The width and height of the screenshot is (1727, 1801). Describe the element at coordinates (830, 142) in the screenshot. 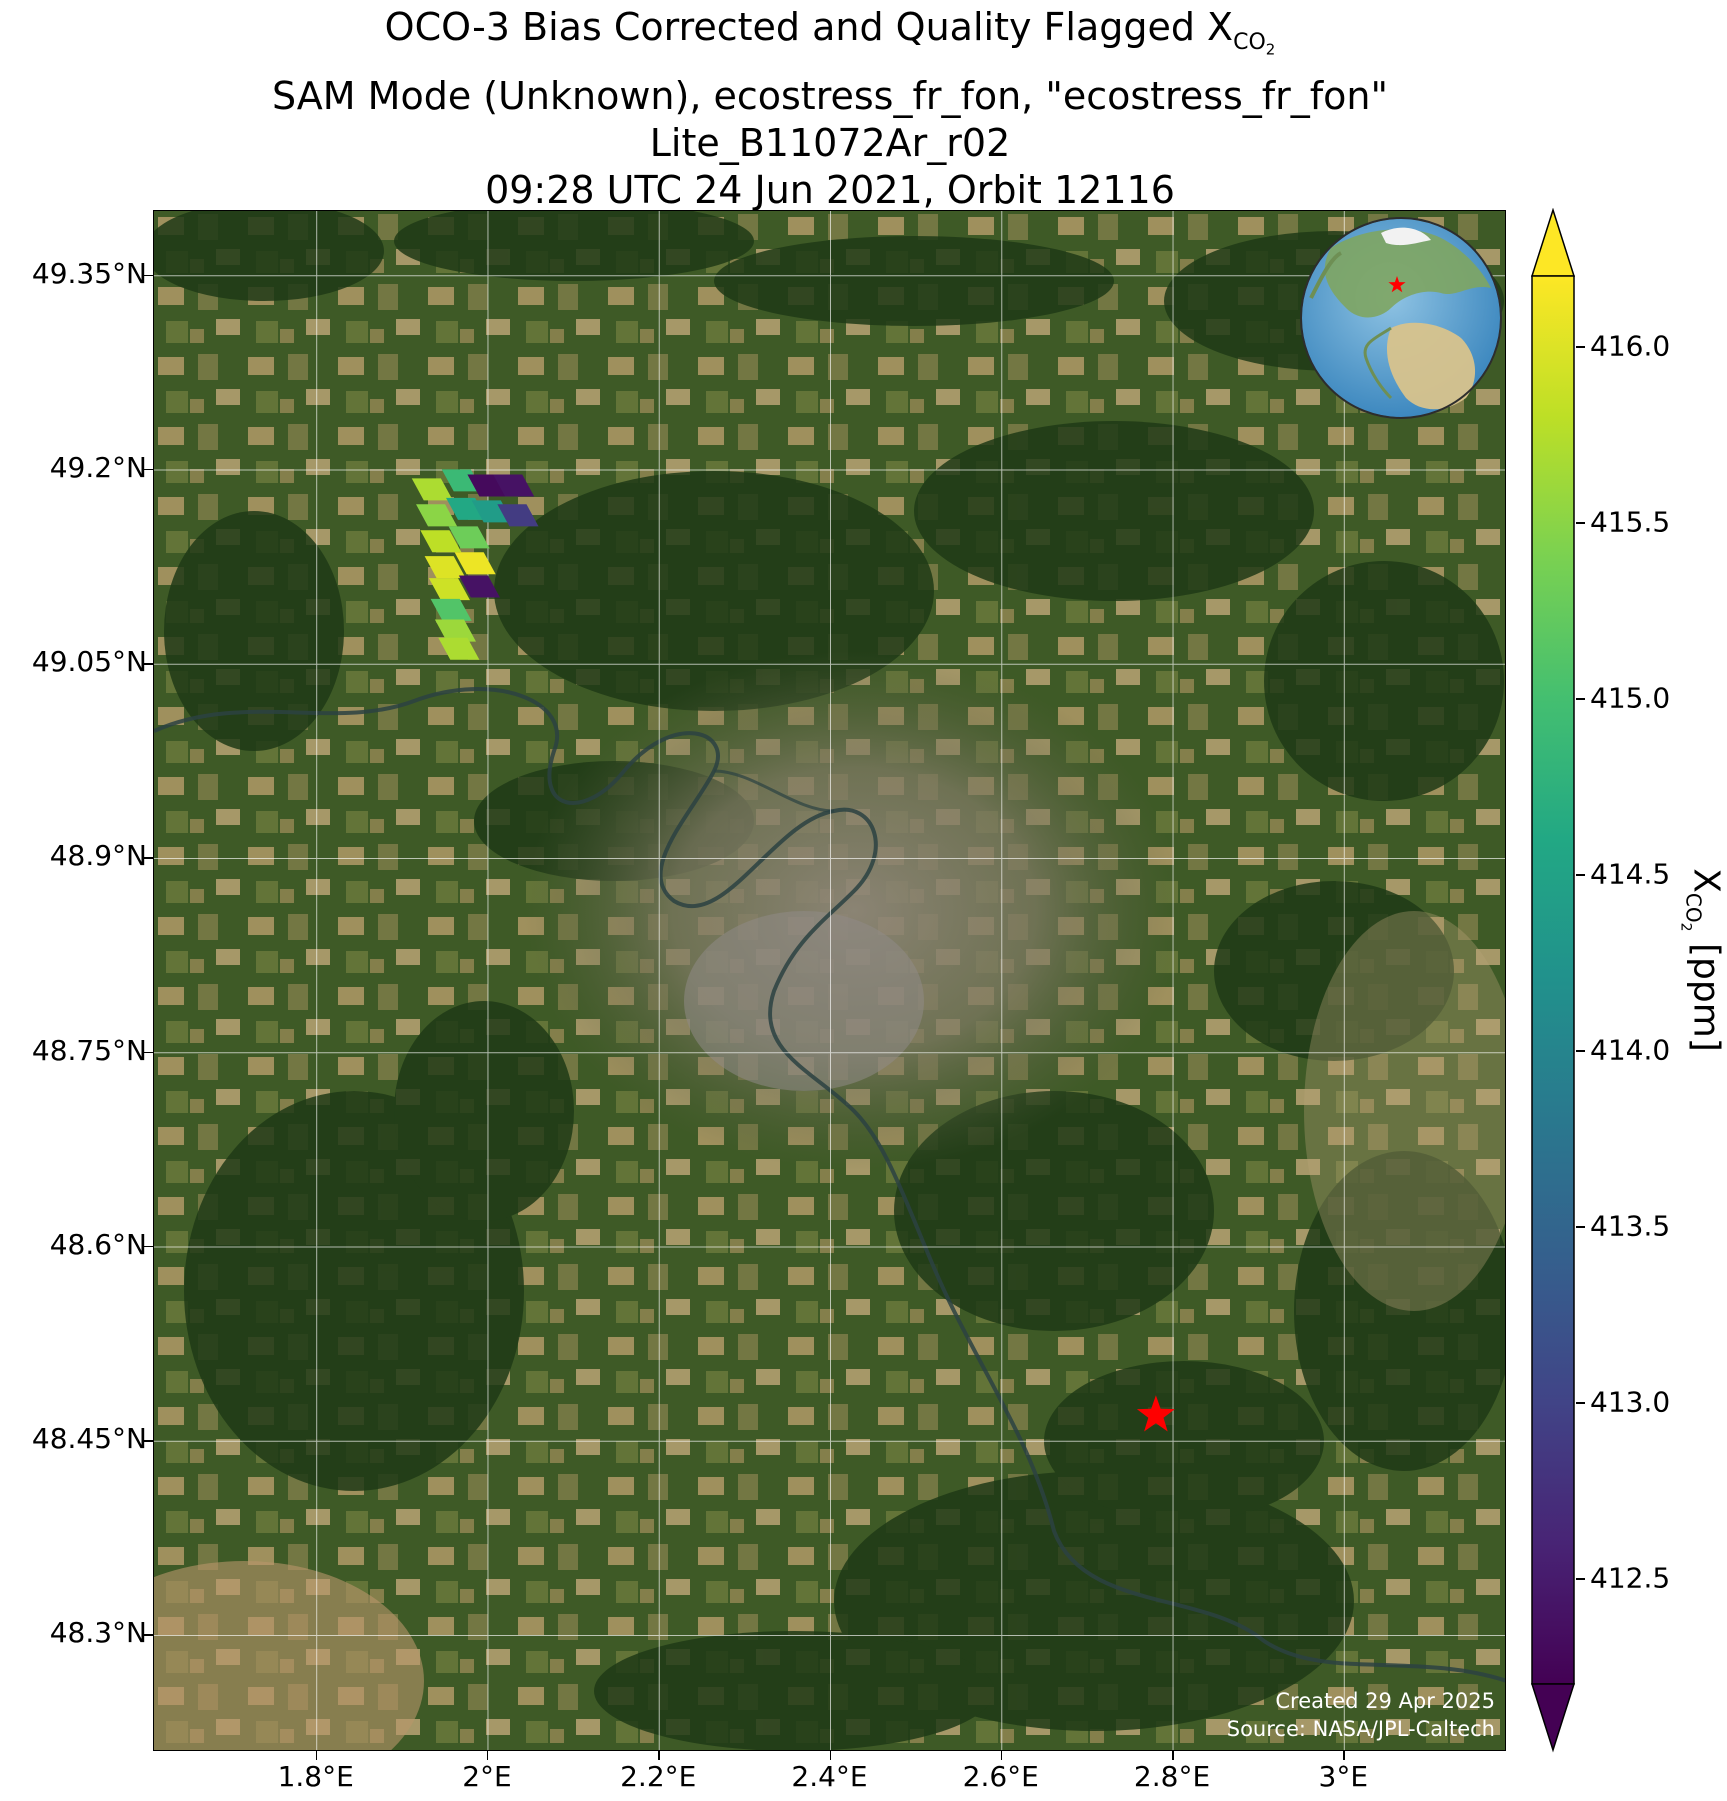

I see `title-line-3: Lite_B11072Ar_r02` at that location.